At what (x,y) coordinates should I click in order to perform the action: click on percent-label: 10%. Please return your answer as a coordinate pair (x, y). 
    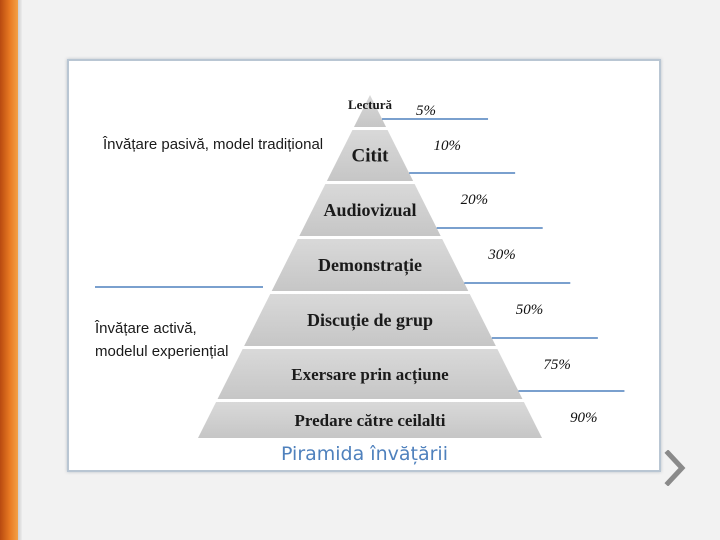
    Looking at the image, I should click on (448, 146).